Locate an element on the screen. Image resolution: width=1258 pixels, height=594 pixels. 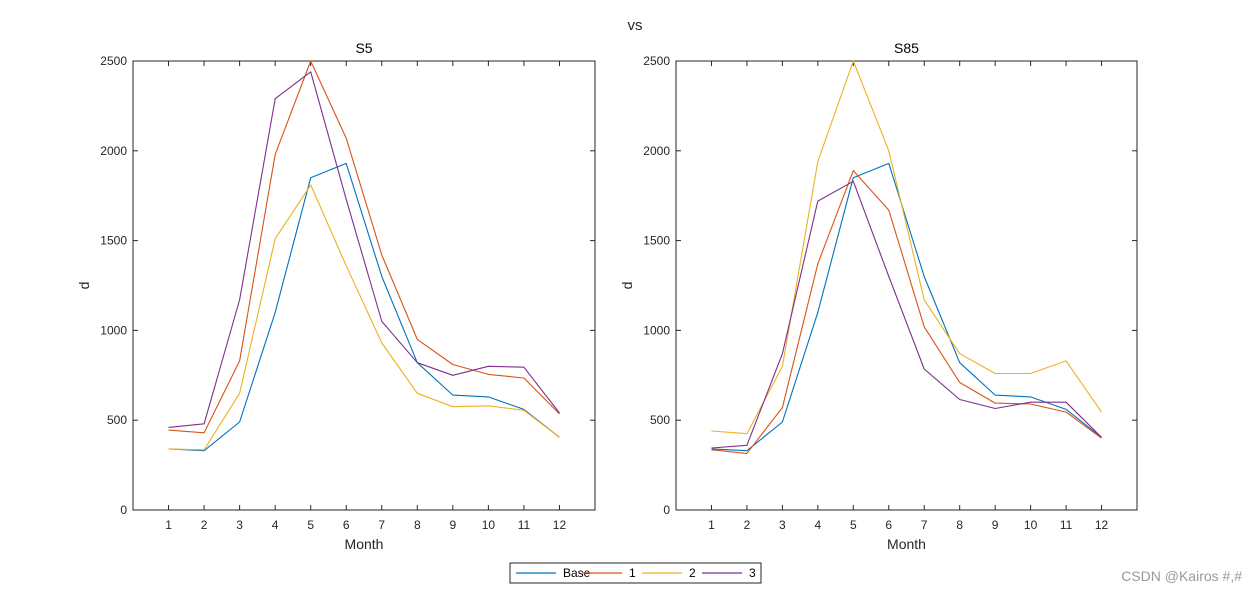
legend: Base 1 2 3 is located at coordinates (635, 573).